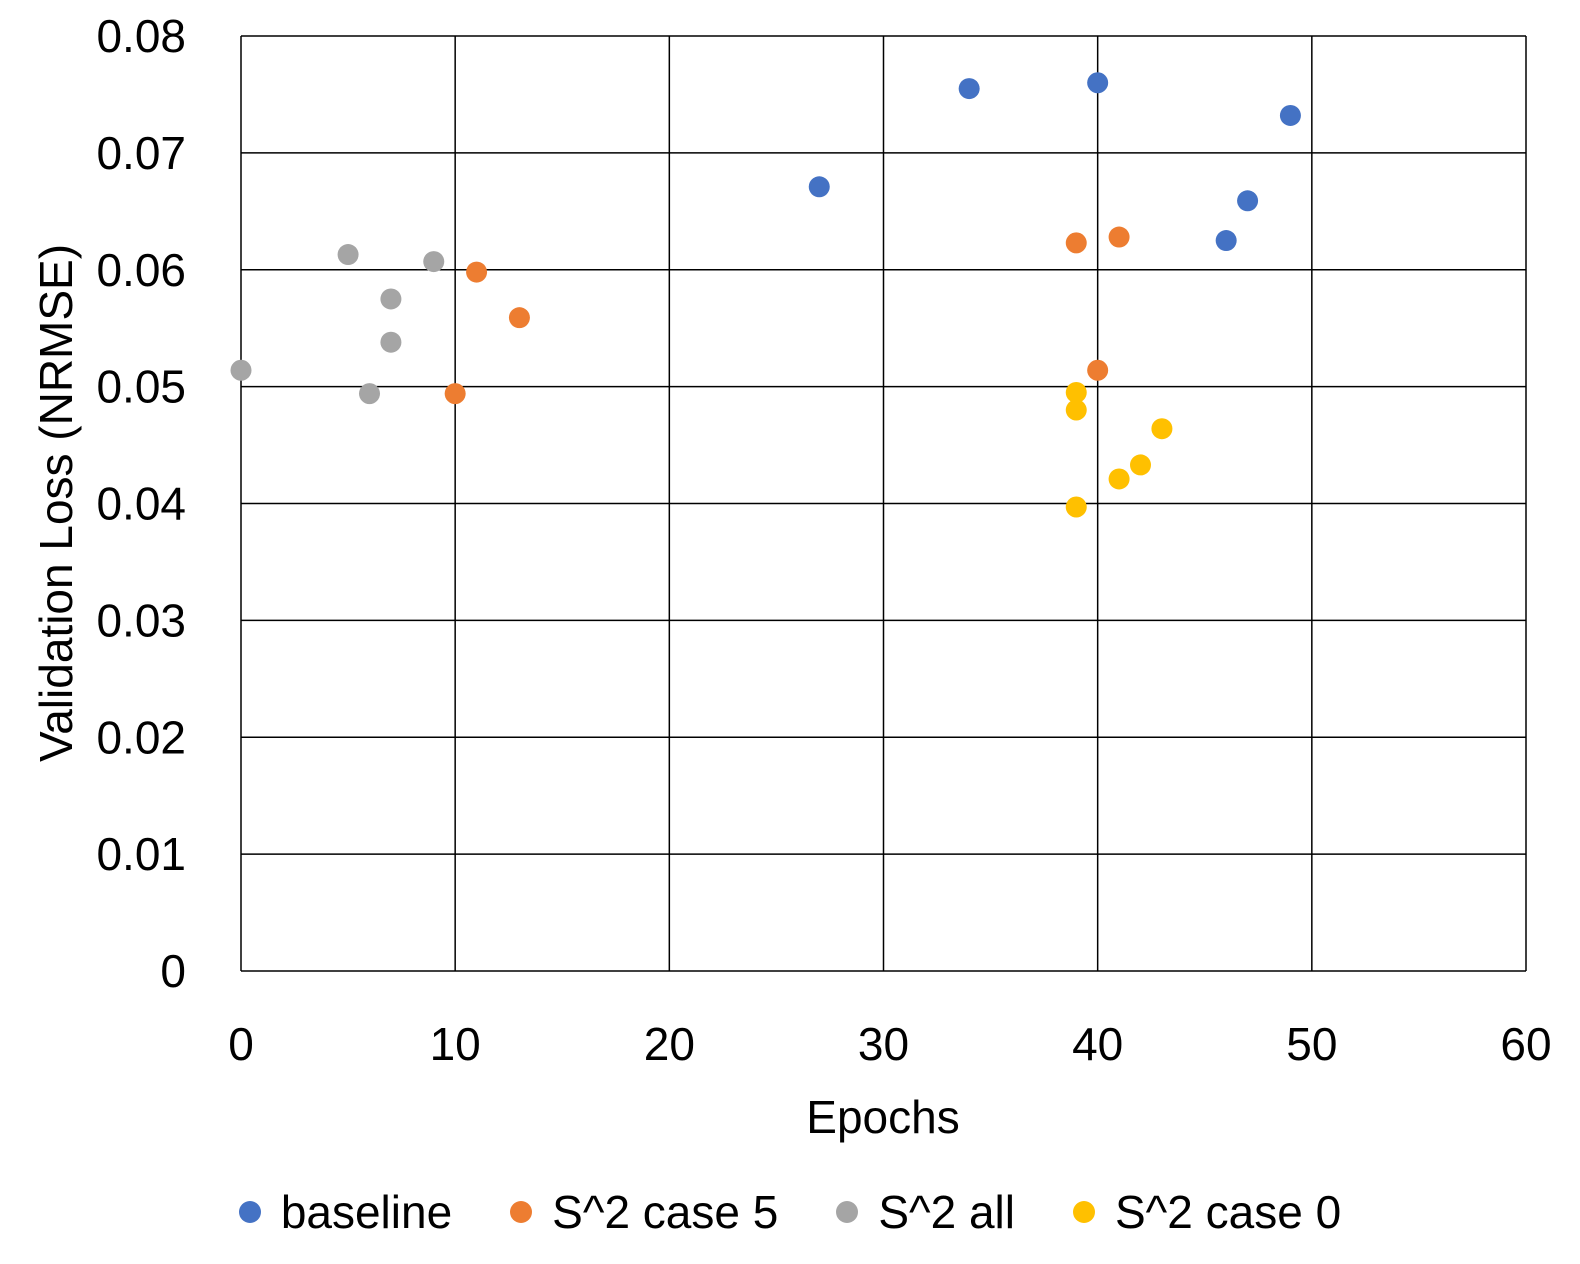  What do you see at coordinates (1097, 1044) in the screenshot?
I see `x-tick-label: 40` at bounding box center [1097, 1044].